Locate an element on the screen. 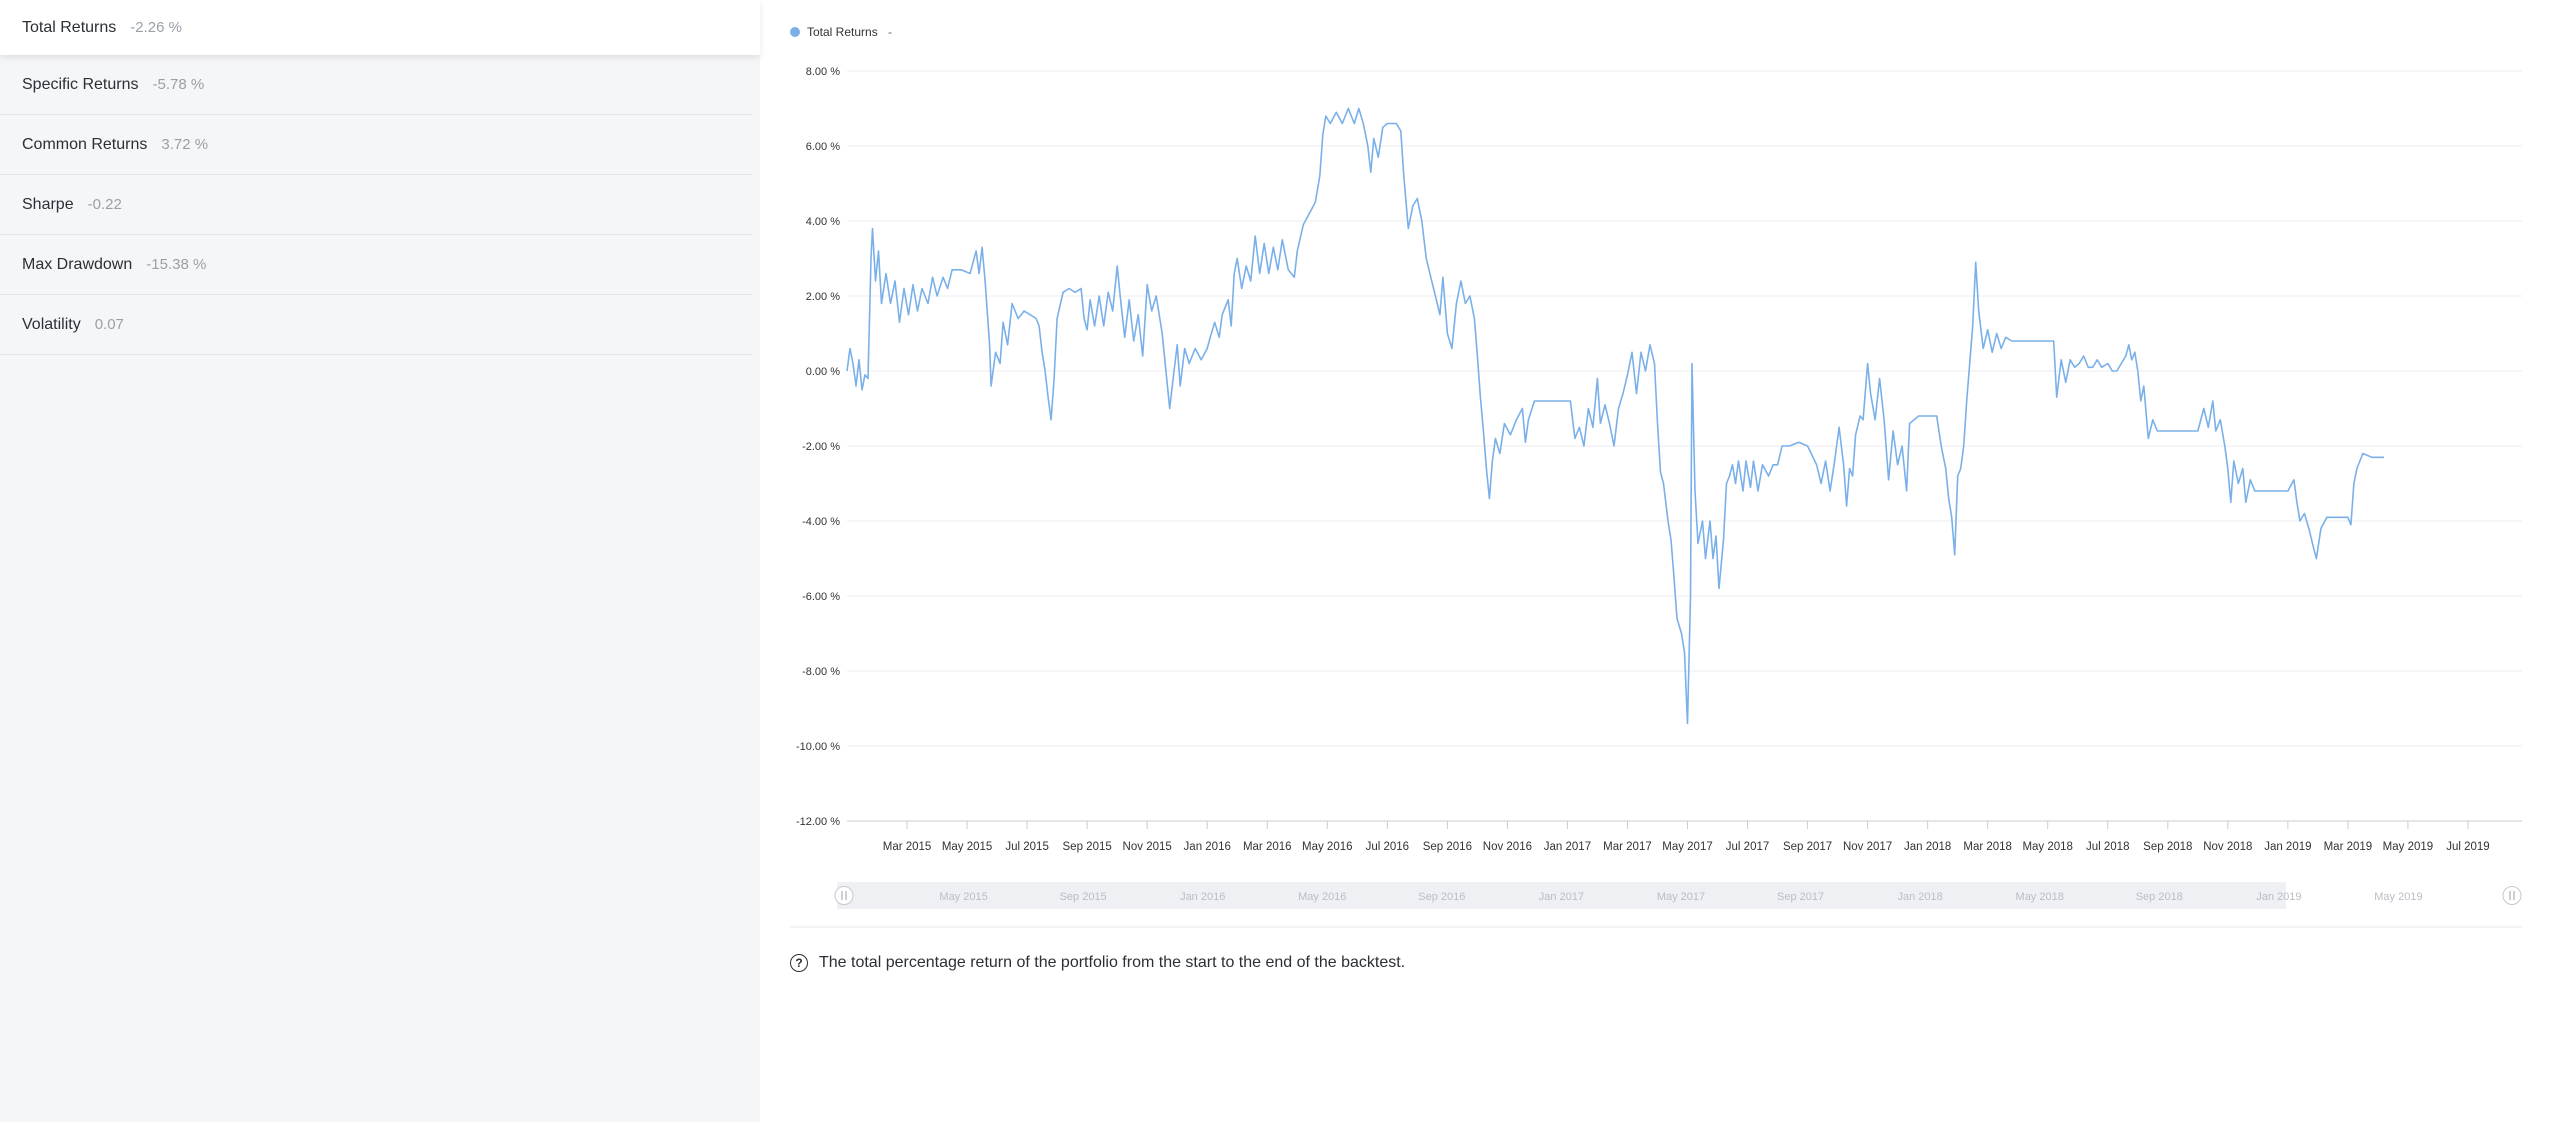  x-tick-label: Jul 2015 is located at coordinates (1026, 847).